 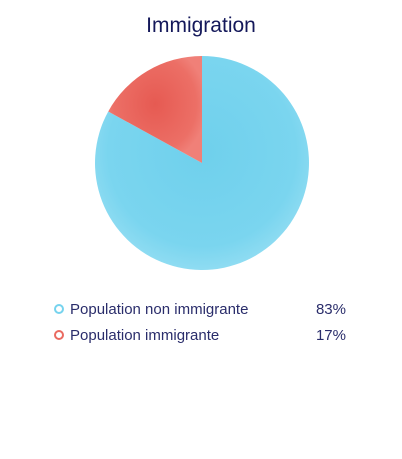 I want to click on legend-marker-non-immigrant-icon, so click(x=59, y=309).